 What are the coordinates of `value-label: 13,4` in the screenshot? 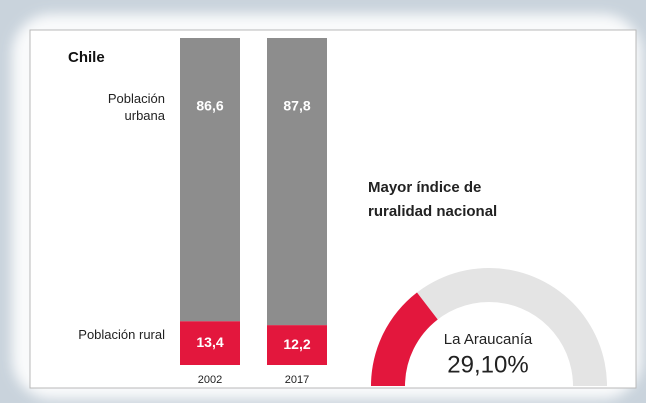 It's located at (209, 342).